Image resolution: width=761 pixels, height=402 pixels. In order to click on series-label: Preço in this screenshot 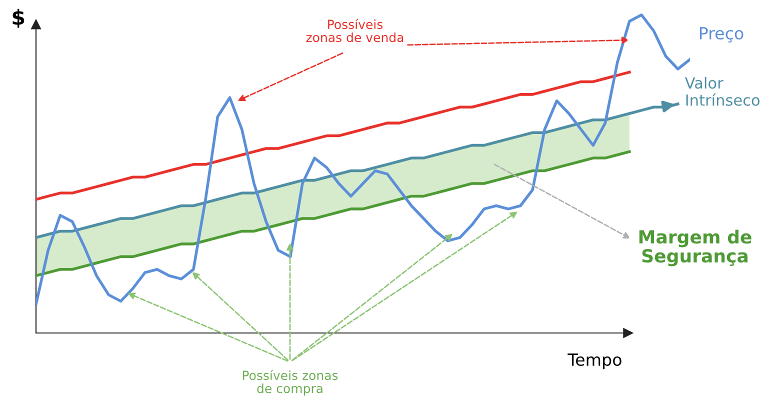, I will do `click(722, 35)`.